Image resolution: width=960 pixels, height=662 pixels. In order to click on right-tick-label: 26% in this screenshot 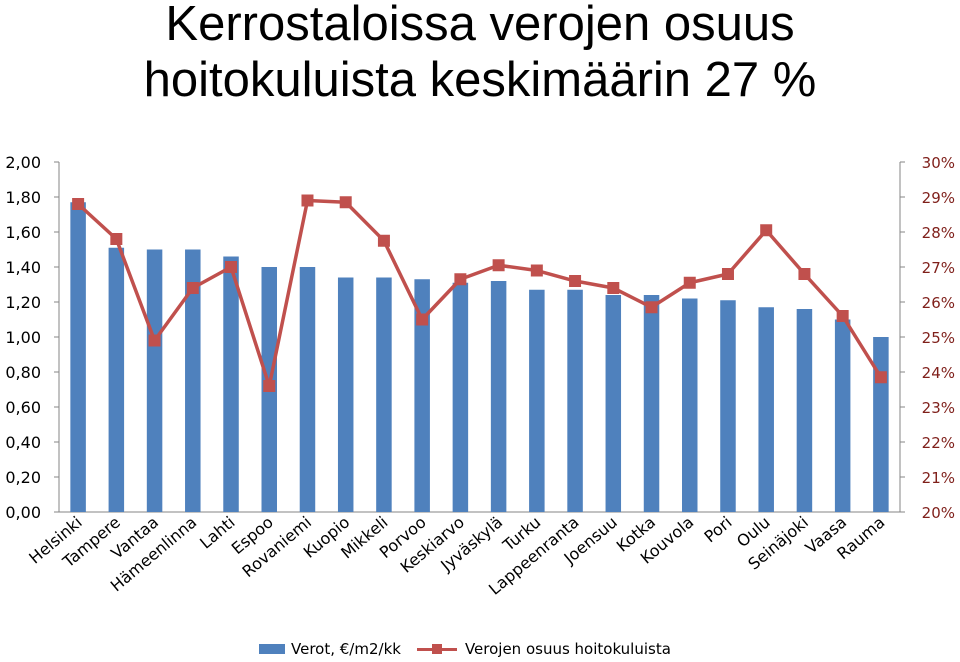, I will do `click(938, 303)`.